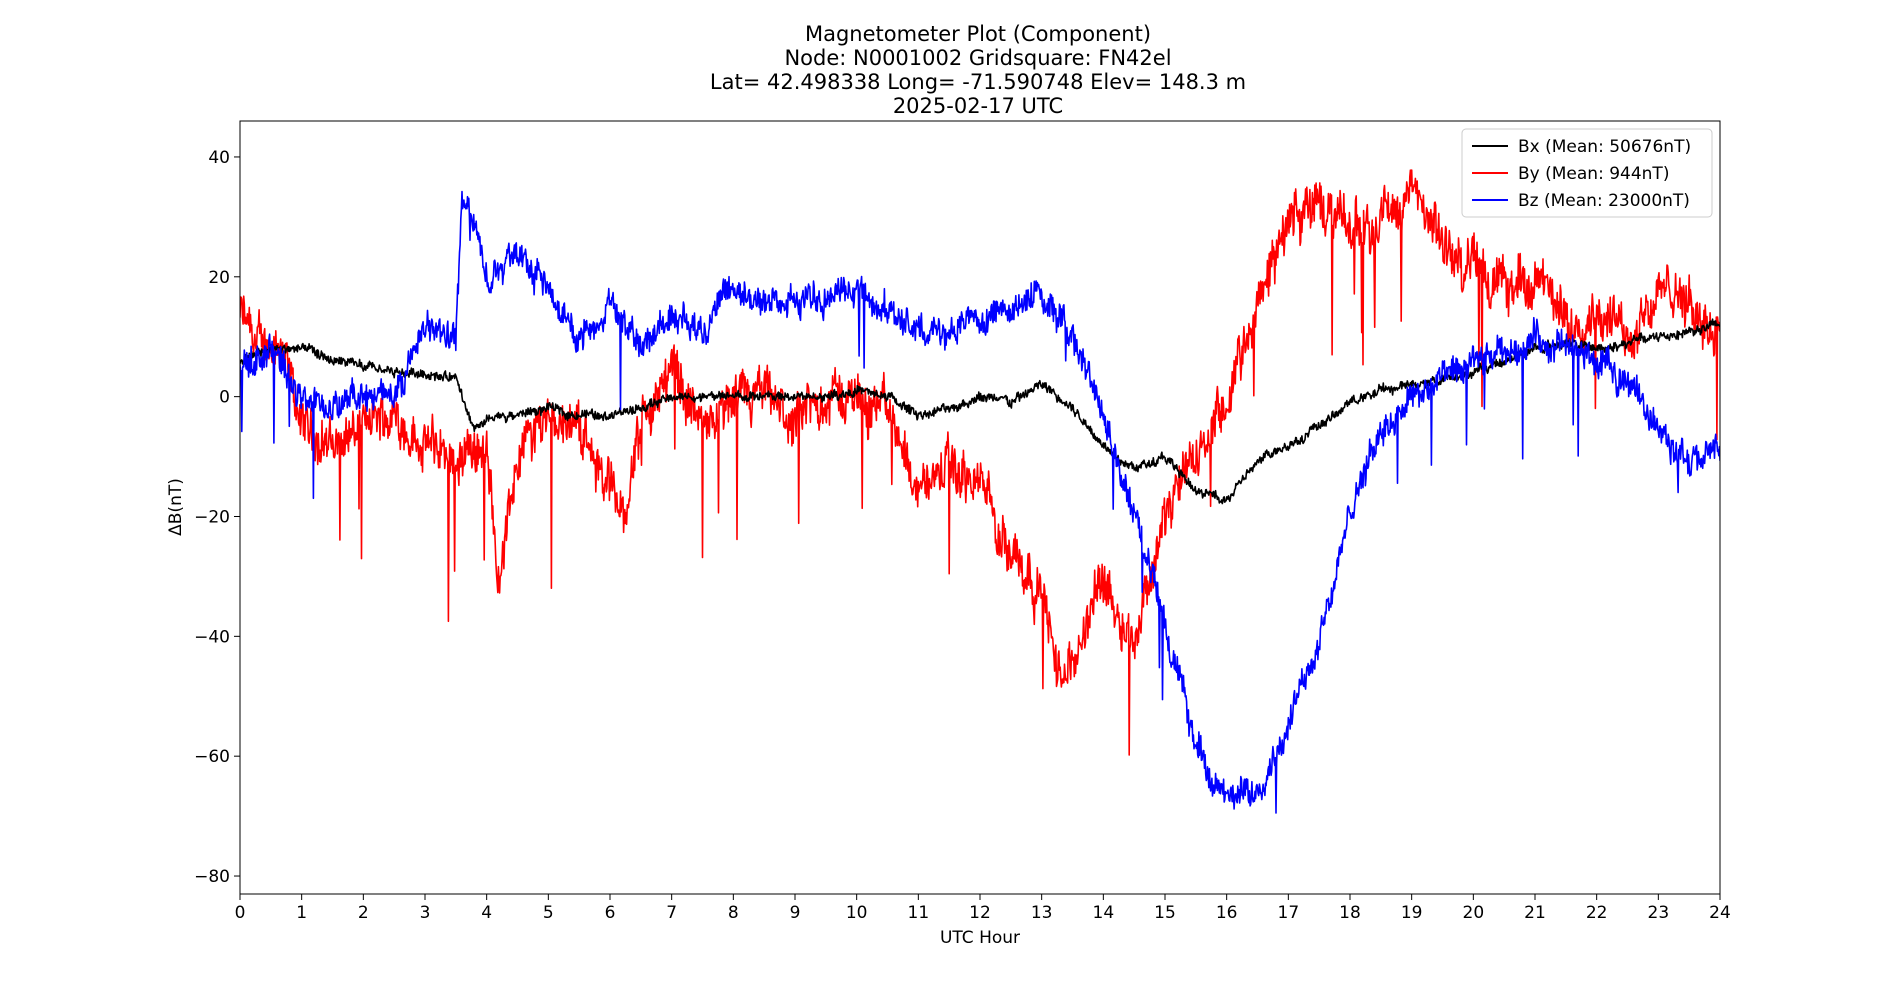  I want to click on y-axis-label: ΔB(nT), so click(176, 507).